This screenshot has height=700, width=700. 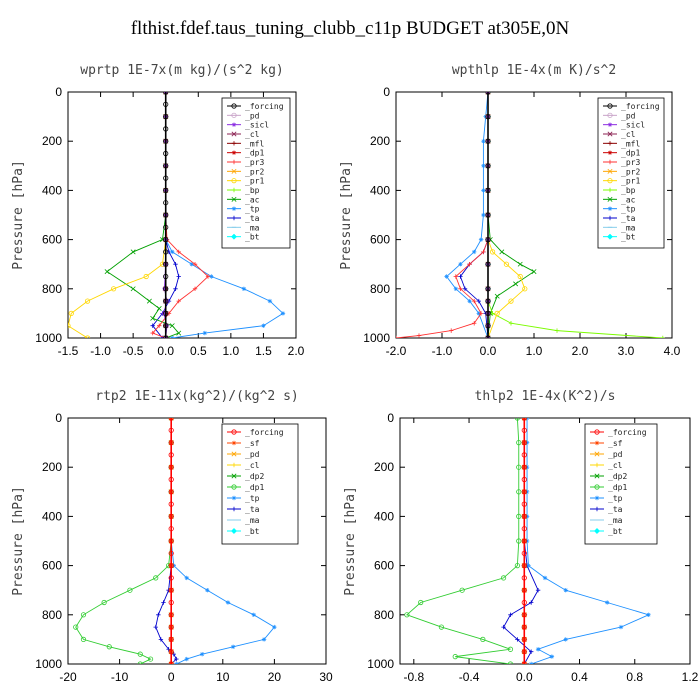 What do you see at coordinates (234, 181) in the screenshot?
I see `legend-entry-pr1-marker` at bounding box center [234, 181].